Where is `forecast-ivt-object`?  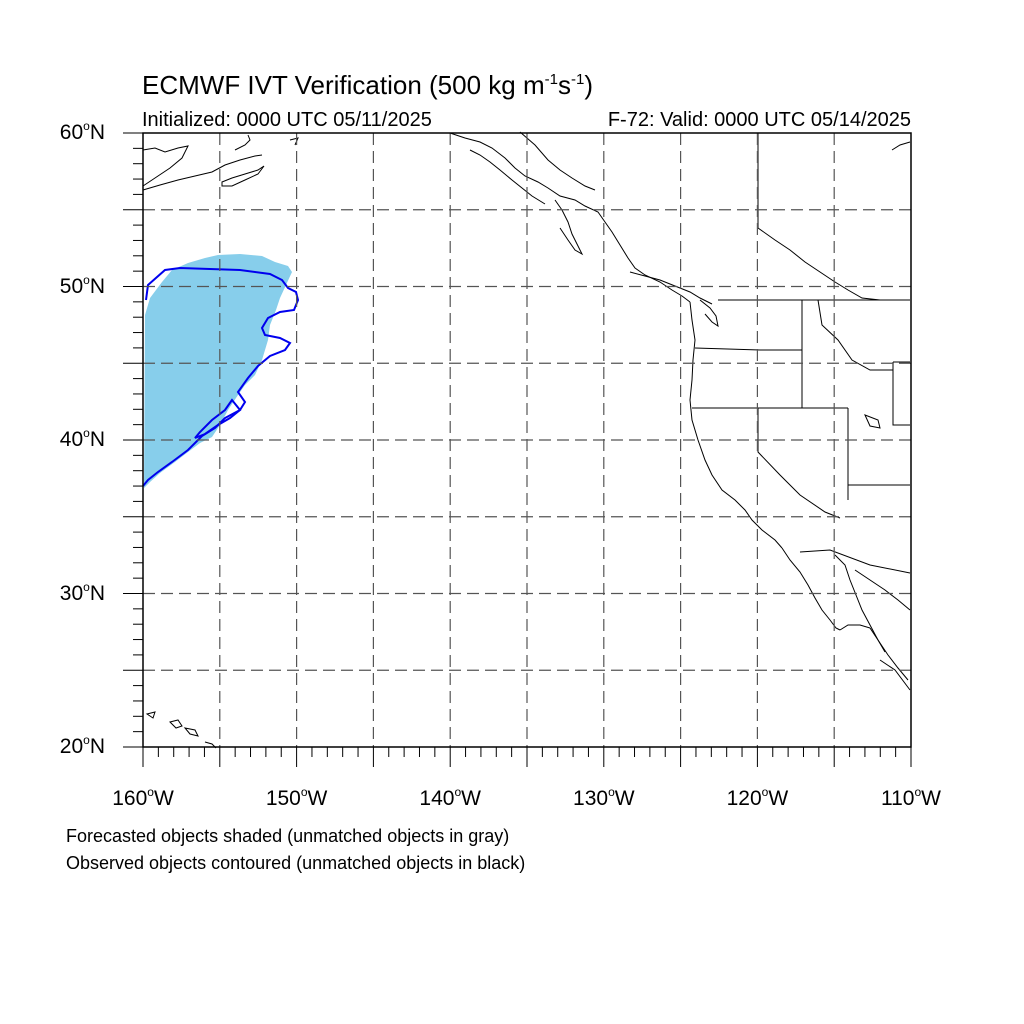
forecast-ivt-object is located at coordinates (218, 371).